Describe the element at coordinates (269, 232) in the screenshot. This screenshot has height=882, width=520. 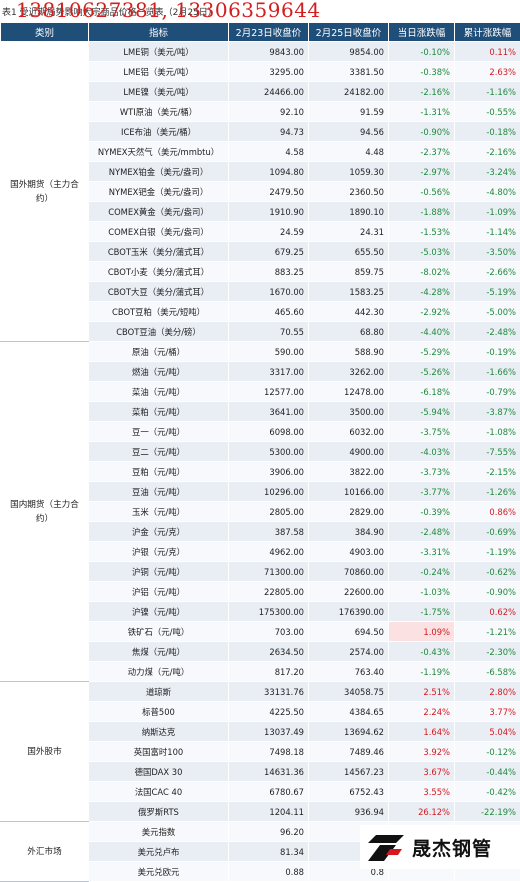
I see `close-feb23-cell: 24.59` at that location.